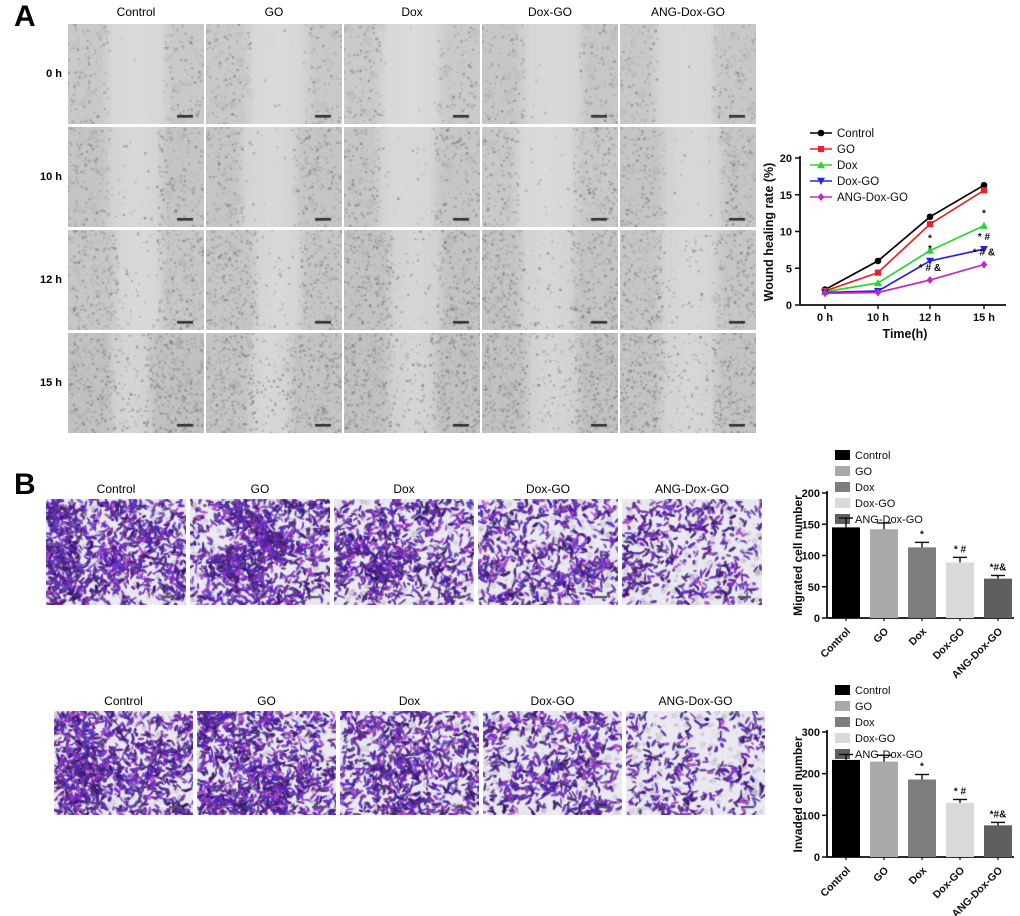  What do you see at coordinates (404, 552) in the screenshot?
I see `migration-image-row` at bounding box center [404, 552].